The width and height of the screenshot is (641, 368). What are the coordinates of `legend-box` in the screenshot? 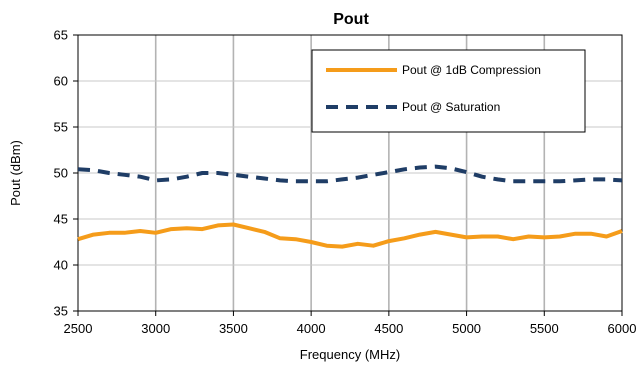 It's located at (448, 91).